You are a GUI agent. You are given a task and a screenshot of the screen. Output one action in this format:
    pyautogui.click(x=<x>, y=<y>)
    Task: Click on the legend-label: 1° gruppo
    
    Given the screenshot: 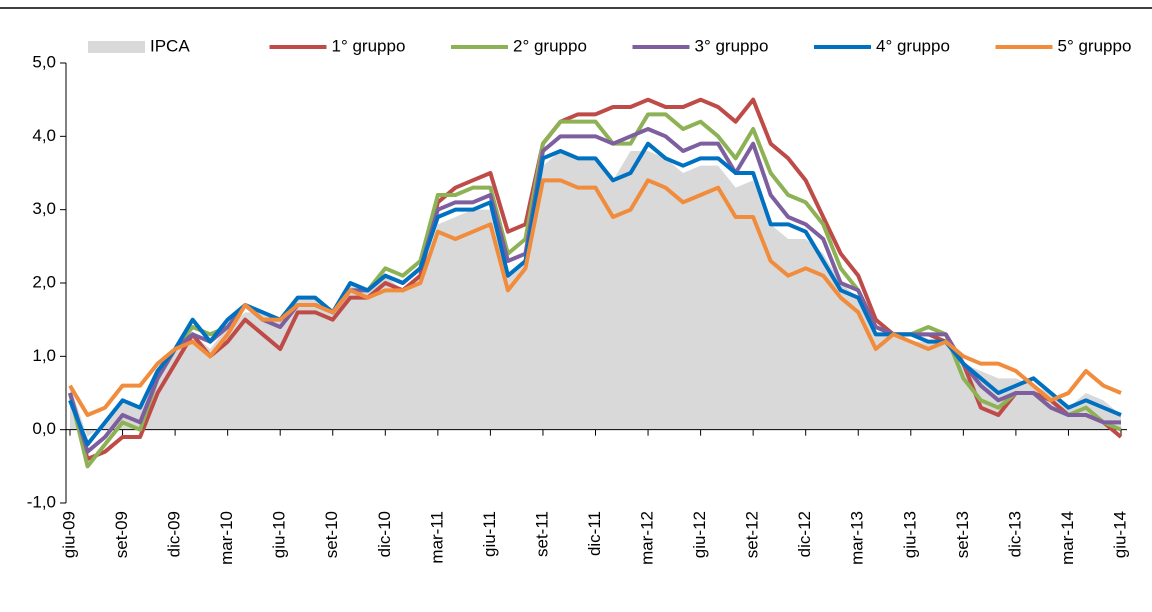 What is the action you would take?
    pyautogui.click(x=369, y=45)
    